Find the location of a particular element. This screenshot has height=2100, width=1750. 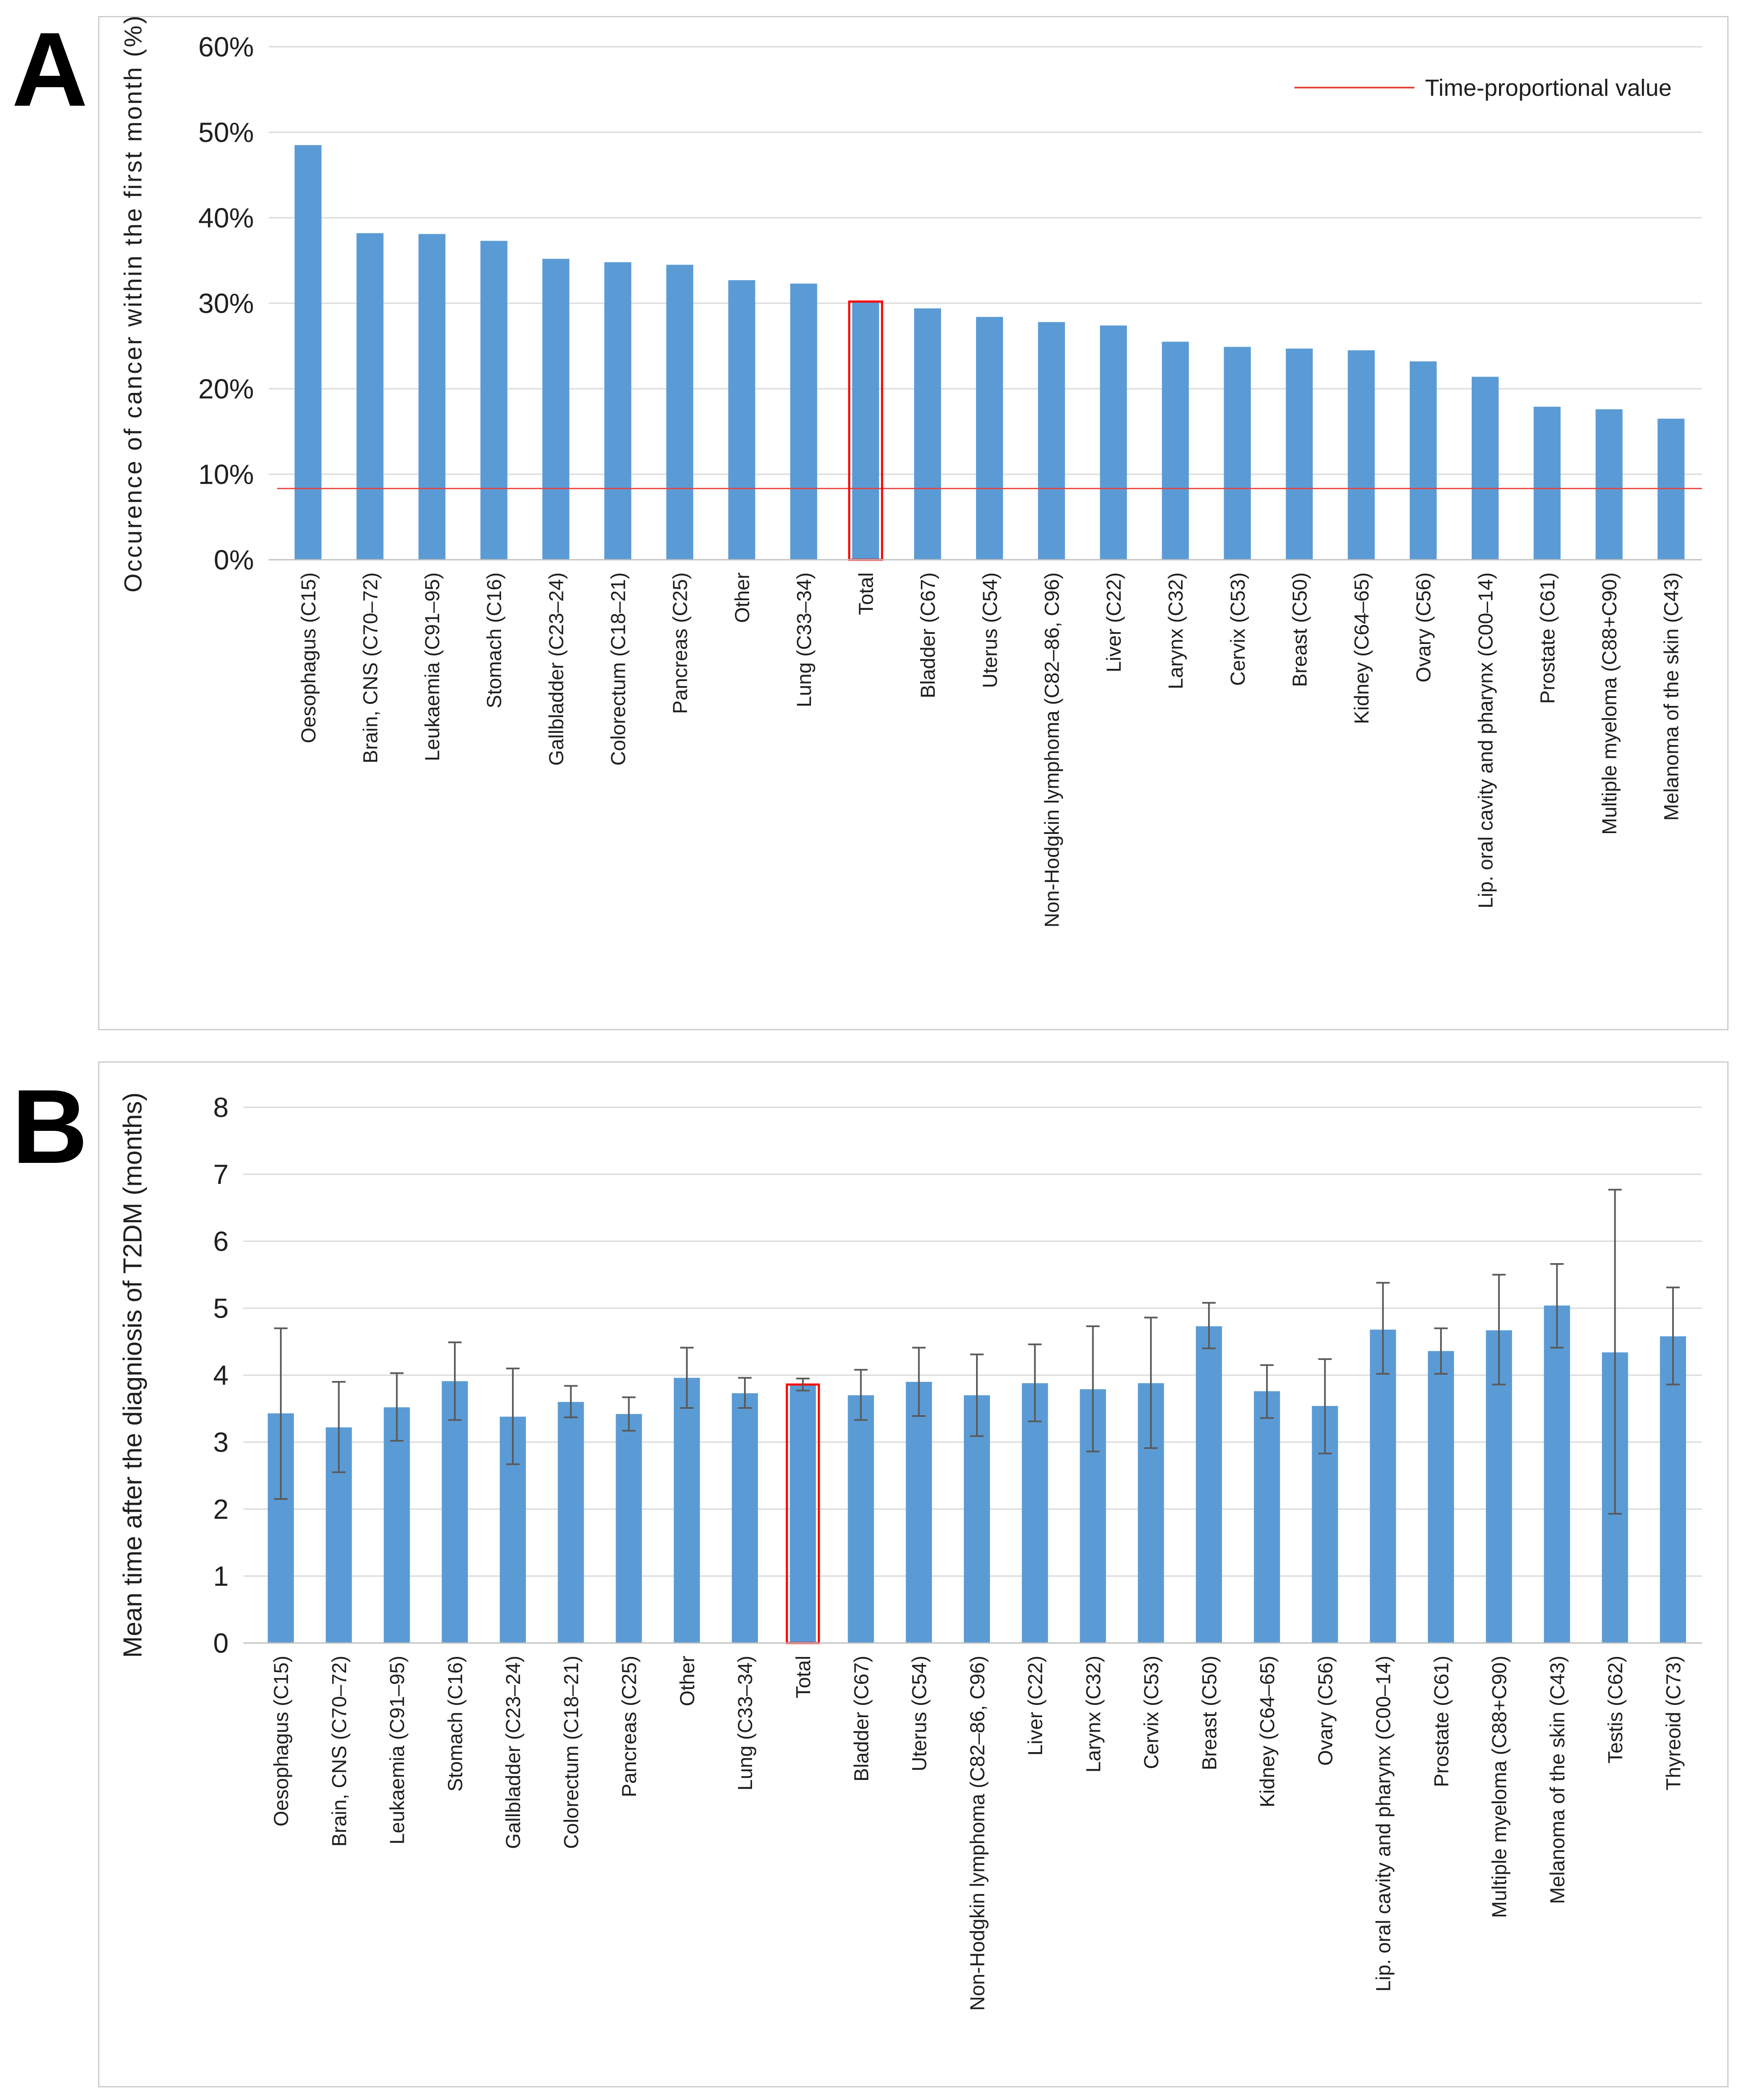

x-category-label: Pancreas (C25) is located at coordinates (630, 1726).